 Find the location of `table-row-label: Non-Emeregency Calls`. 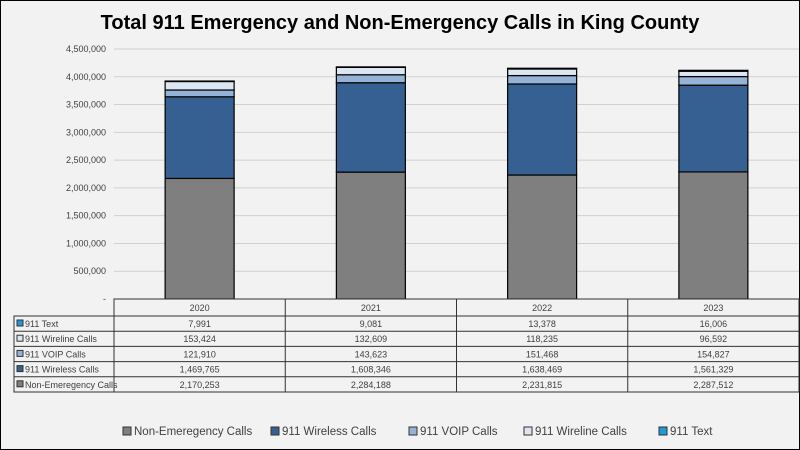

table-row-label: Non-Emeregency Calls is located at coordinates (71, 385).